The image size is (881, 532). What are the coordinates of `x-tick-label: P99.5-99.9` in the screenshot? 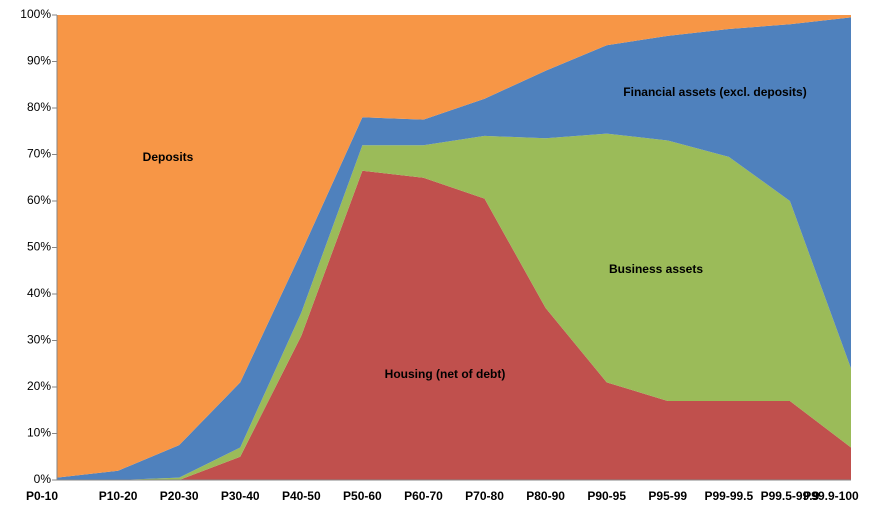 It's located at (790, 496).